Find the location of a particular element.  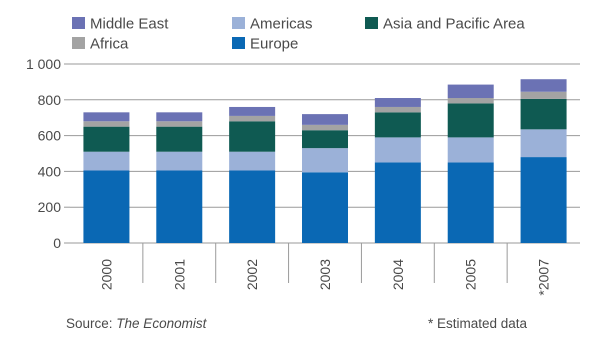

bar-segment-middle-east-2000 is located at coordinates (106, 117).